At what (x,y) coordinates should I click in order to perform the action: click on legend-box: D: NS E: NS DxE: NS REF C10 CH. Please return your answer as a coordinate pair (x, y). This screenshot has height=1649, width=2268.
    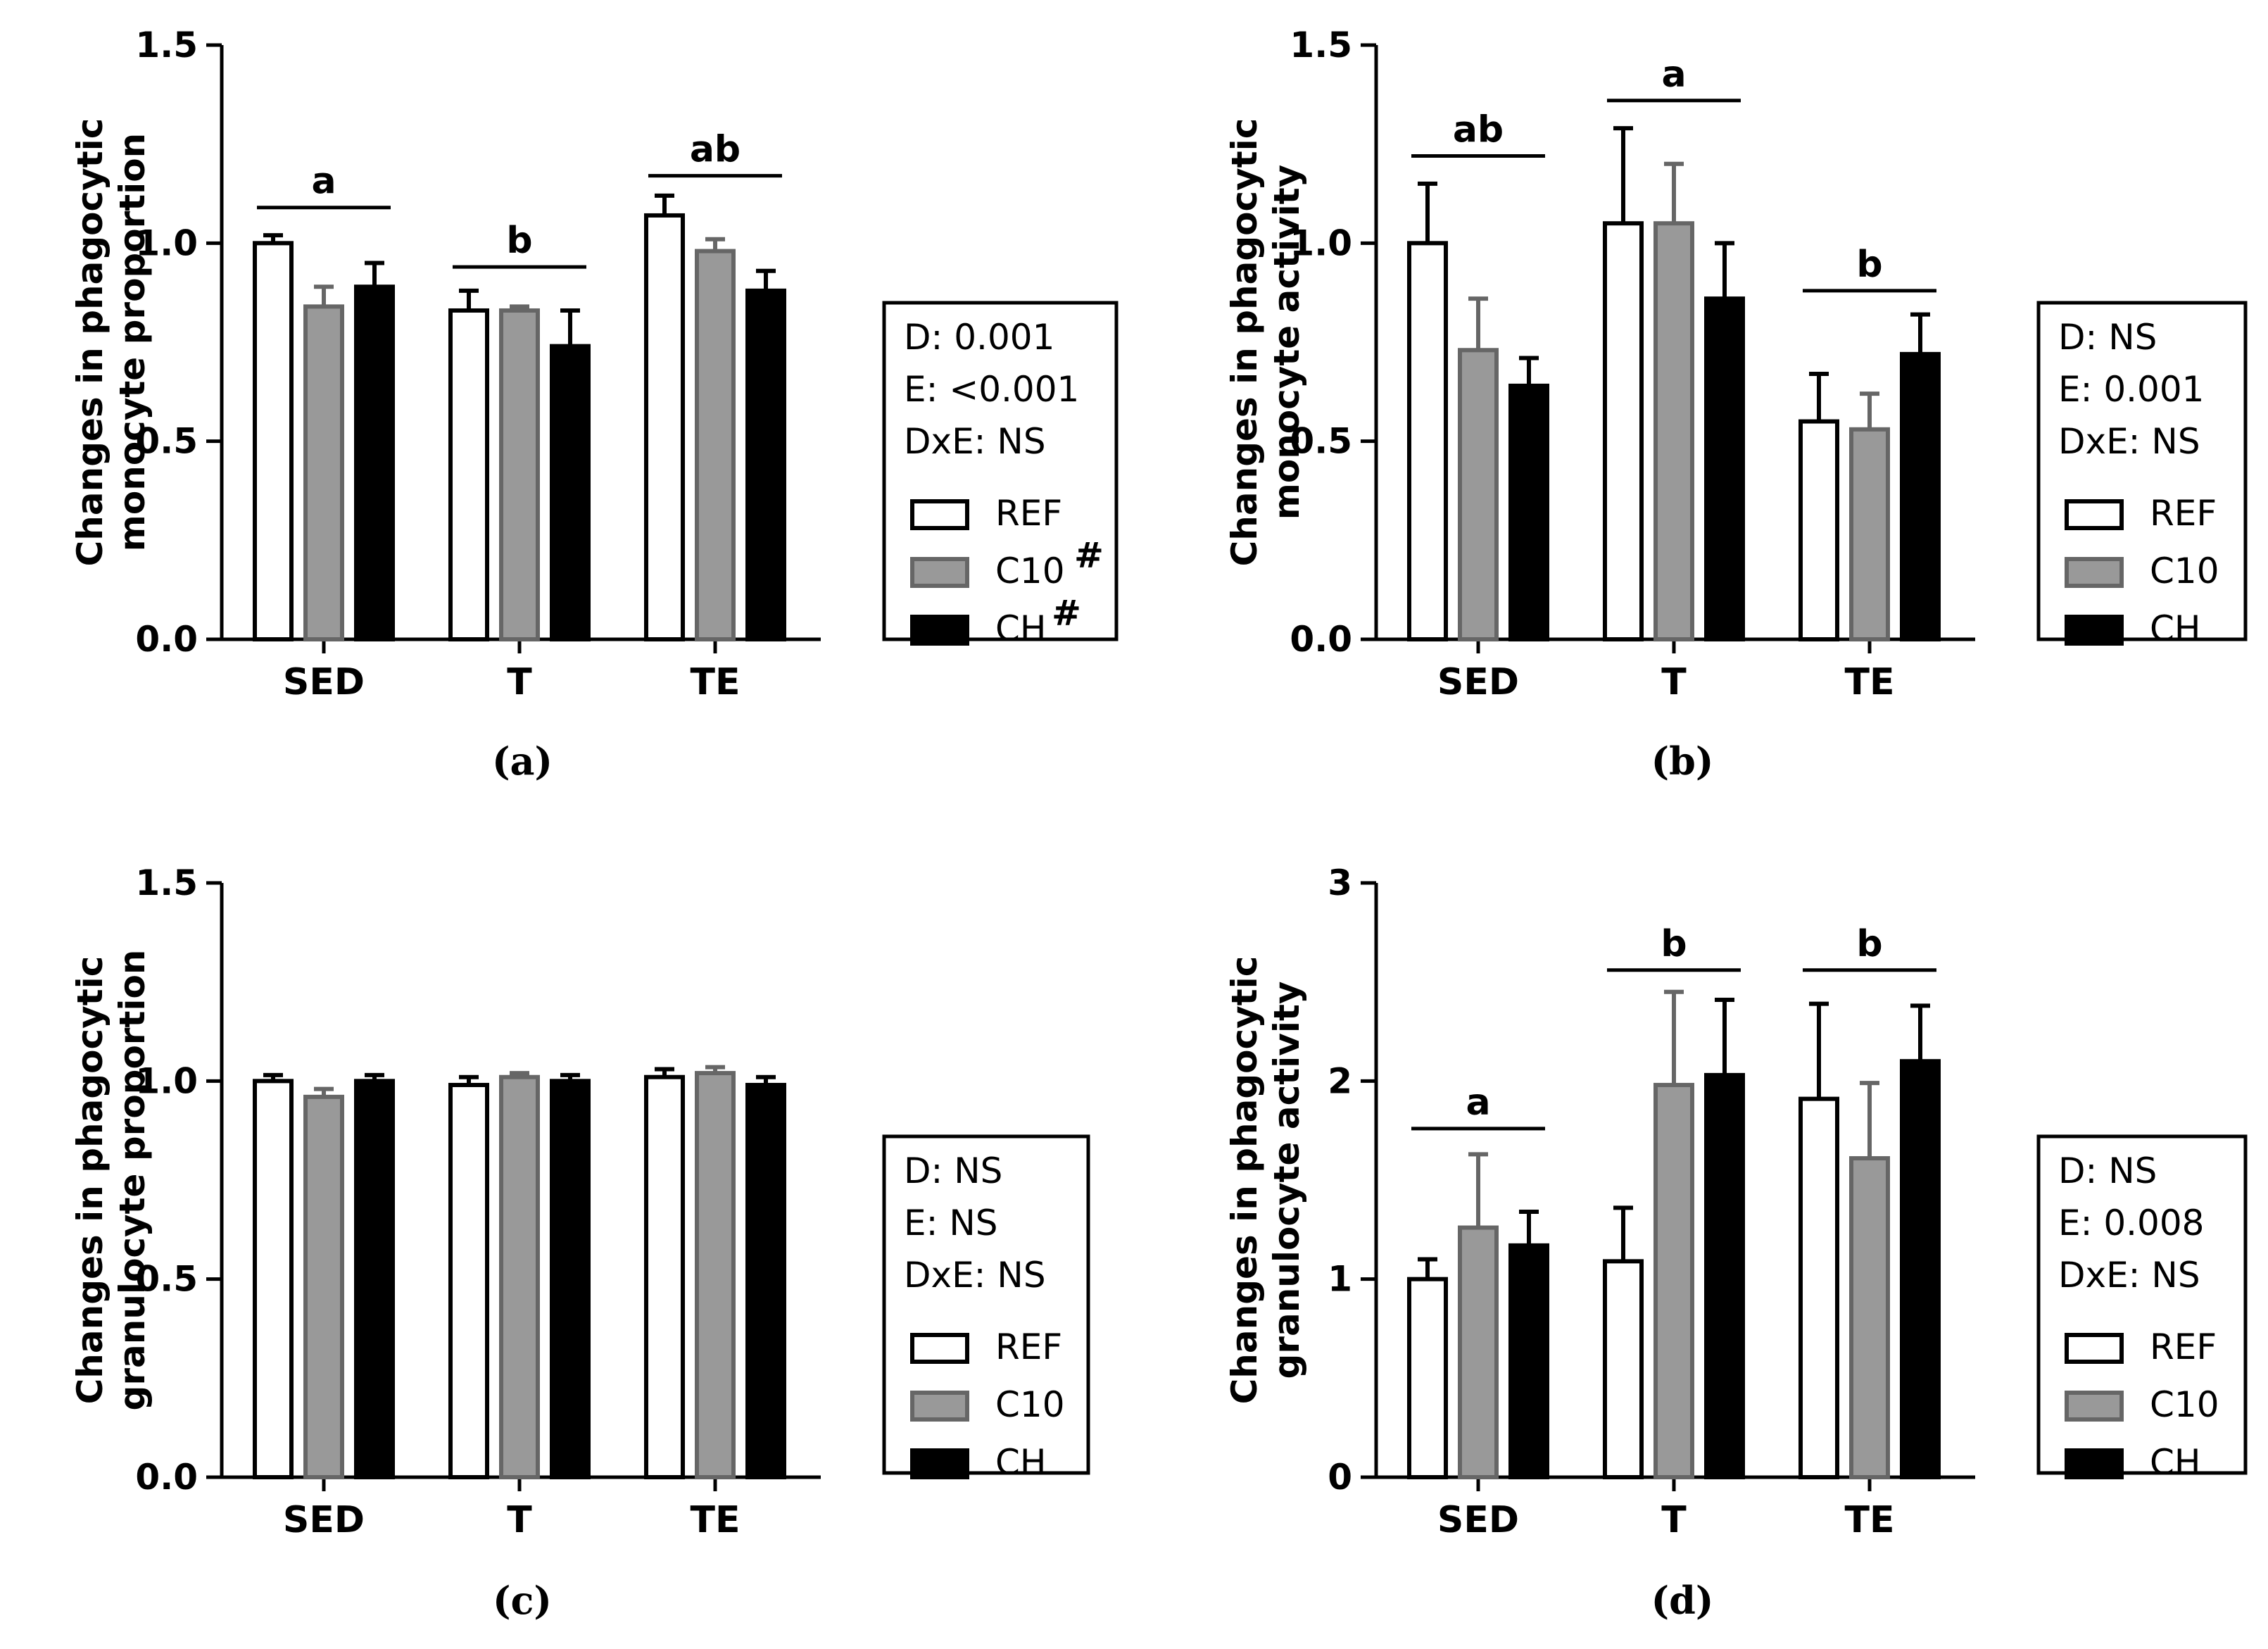
    Looking at the image, I should click on (986, 1308).